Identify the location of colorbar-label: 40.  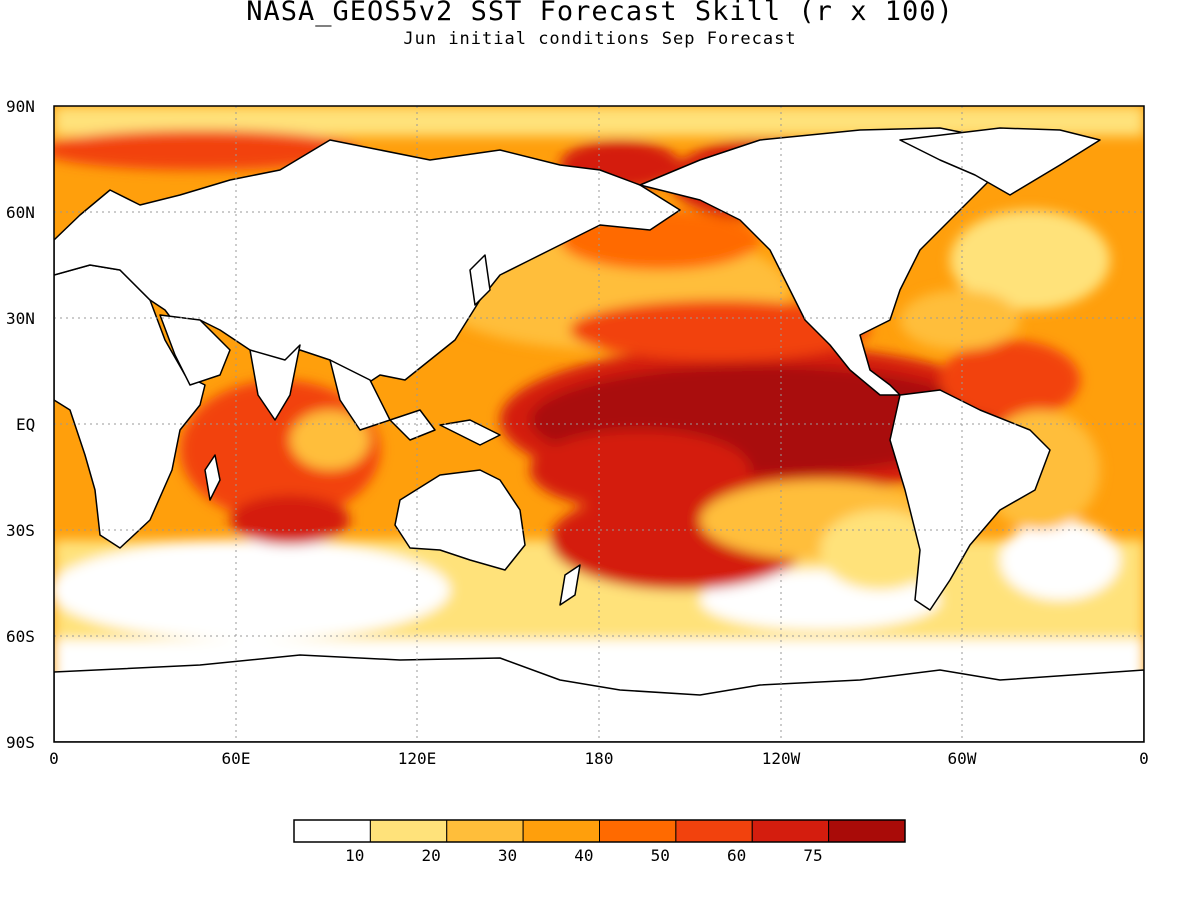
(583, 855).